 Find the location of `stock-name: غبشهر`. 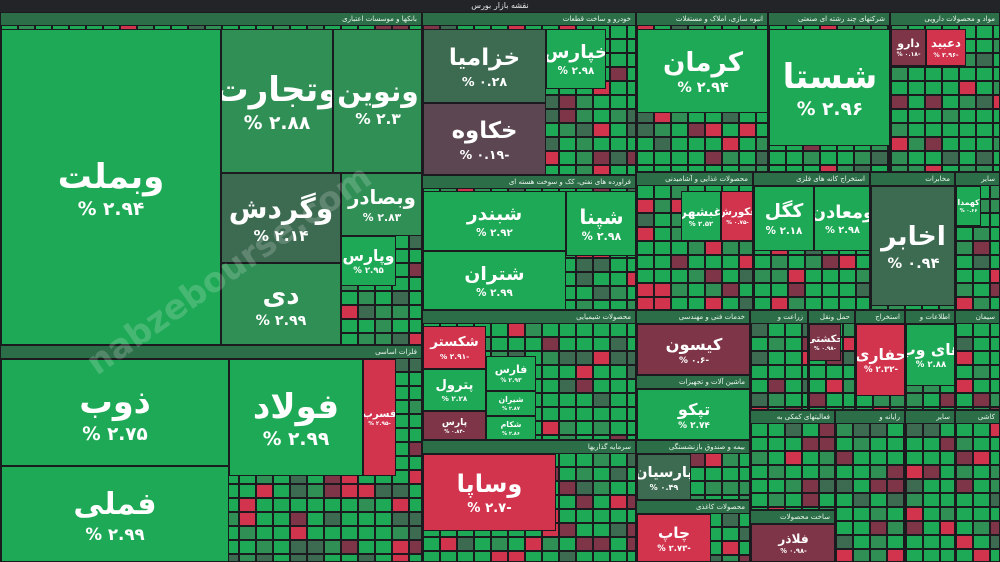

stock-name: غبشهر is located at coordinates (701, 211).